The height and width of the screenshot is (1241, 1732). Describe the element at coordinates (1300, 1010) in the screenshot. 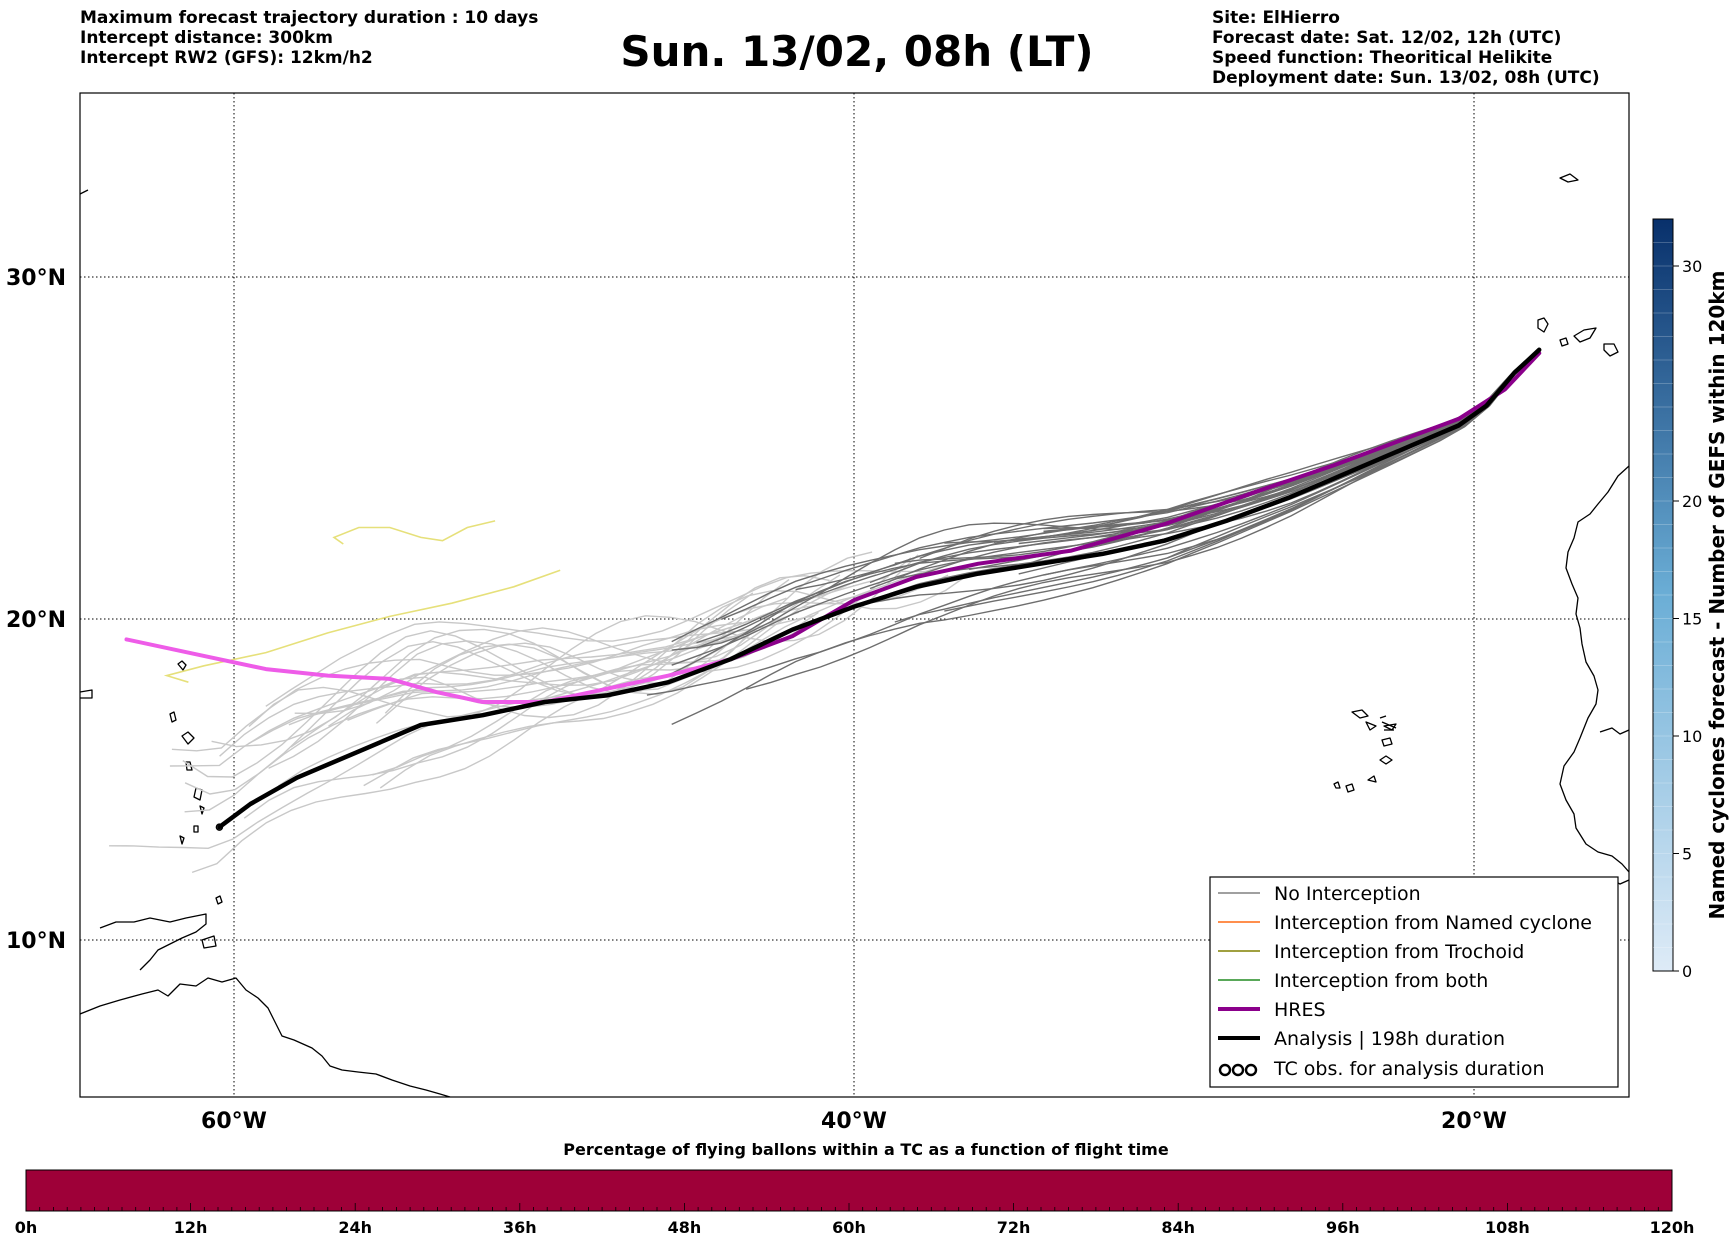

I see `legend-label-hres: HRES` at that location.